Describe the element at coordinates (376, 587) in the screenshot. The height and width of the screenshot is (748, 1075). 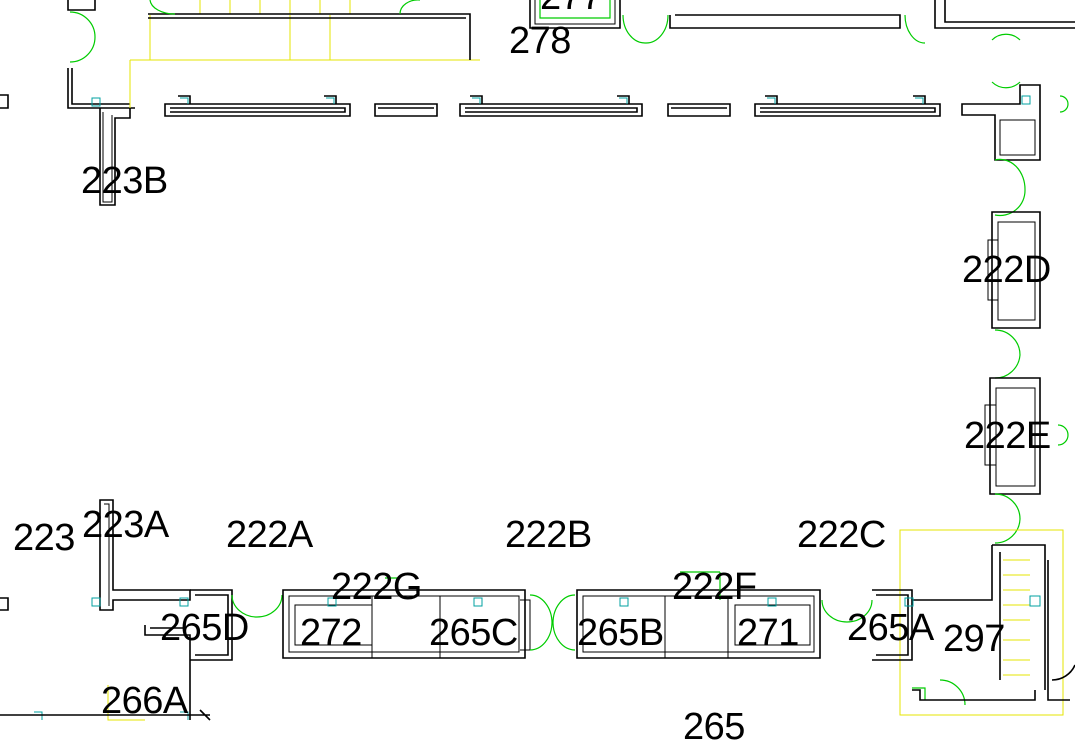
I see `room-label-222G: 222G` at that location.